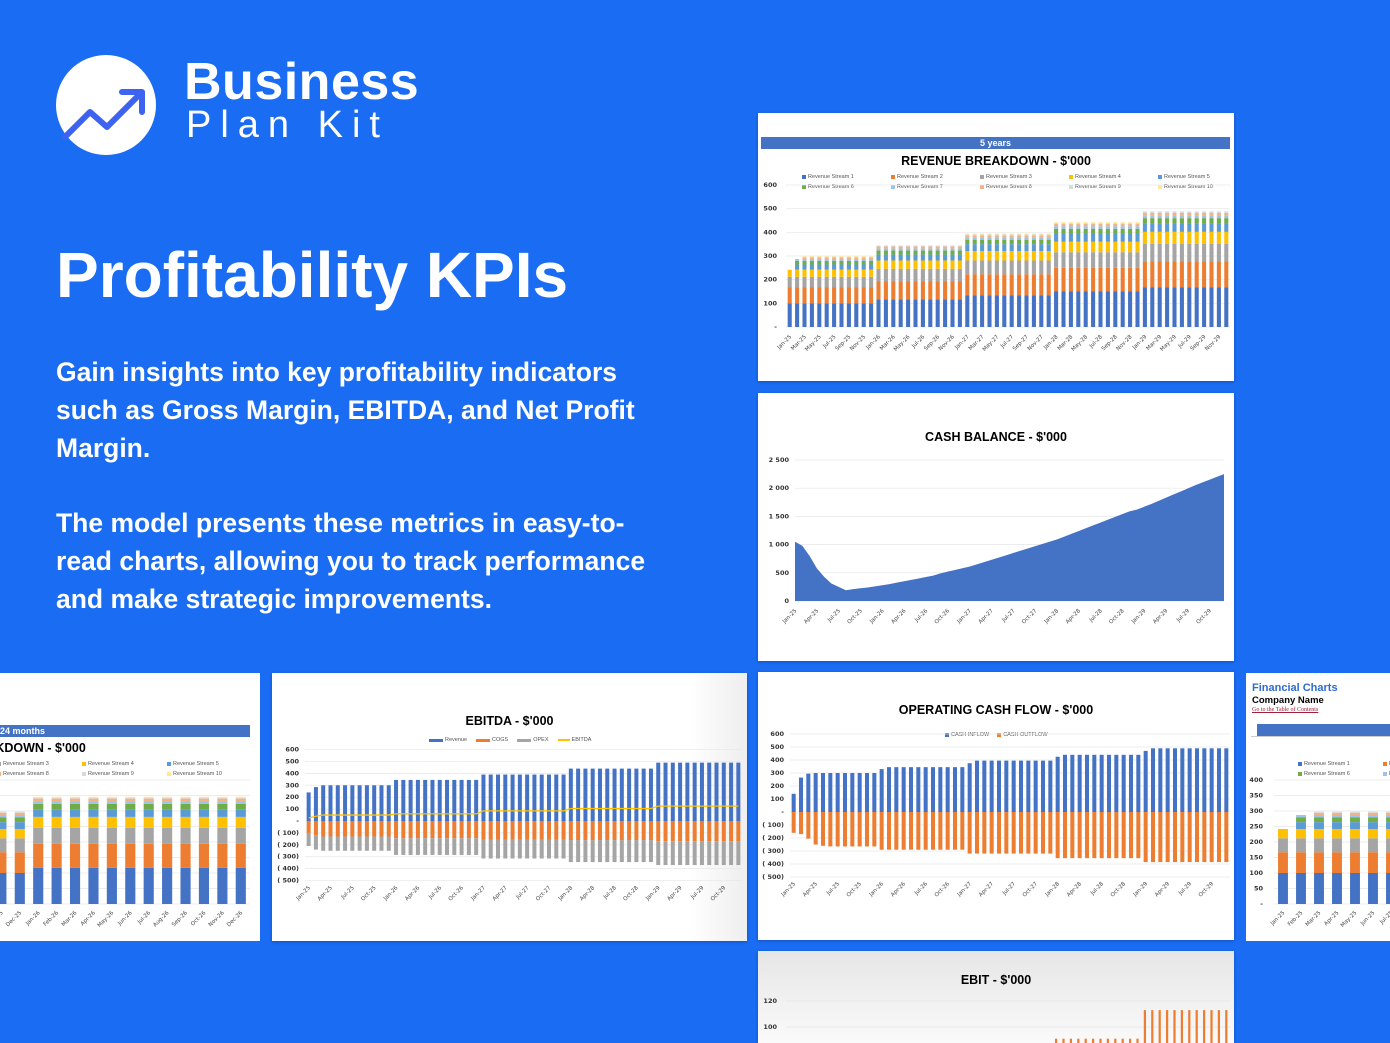  What do you see at coordinates (1285, 710) in the screenshot?
I see `table-of-contents-link: Go to the Table of Contents` at bounding box center [1285, 710].